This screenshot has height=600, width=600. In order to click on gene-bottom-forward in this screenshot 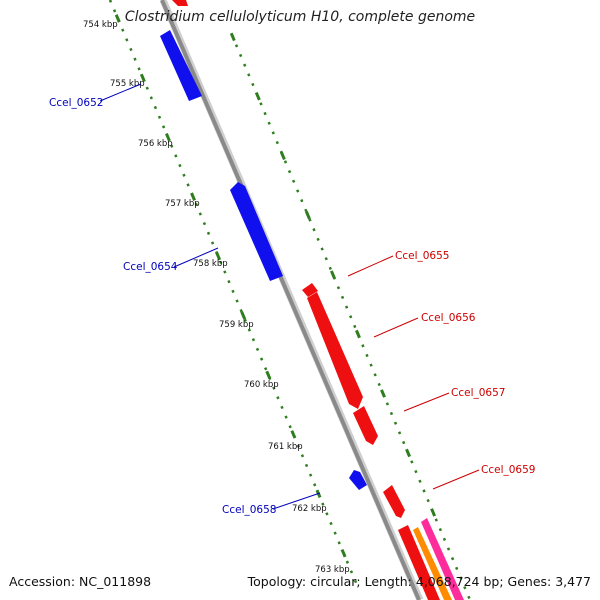, I will do `click(419, 562)`.